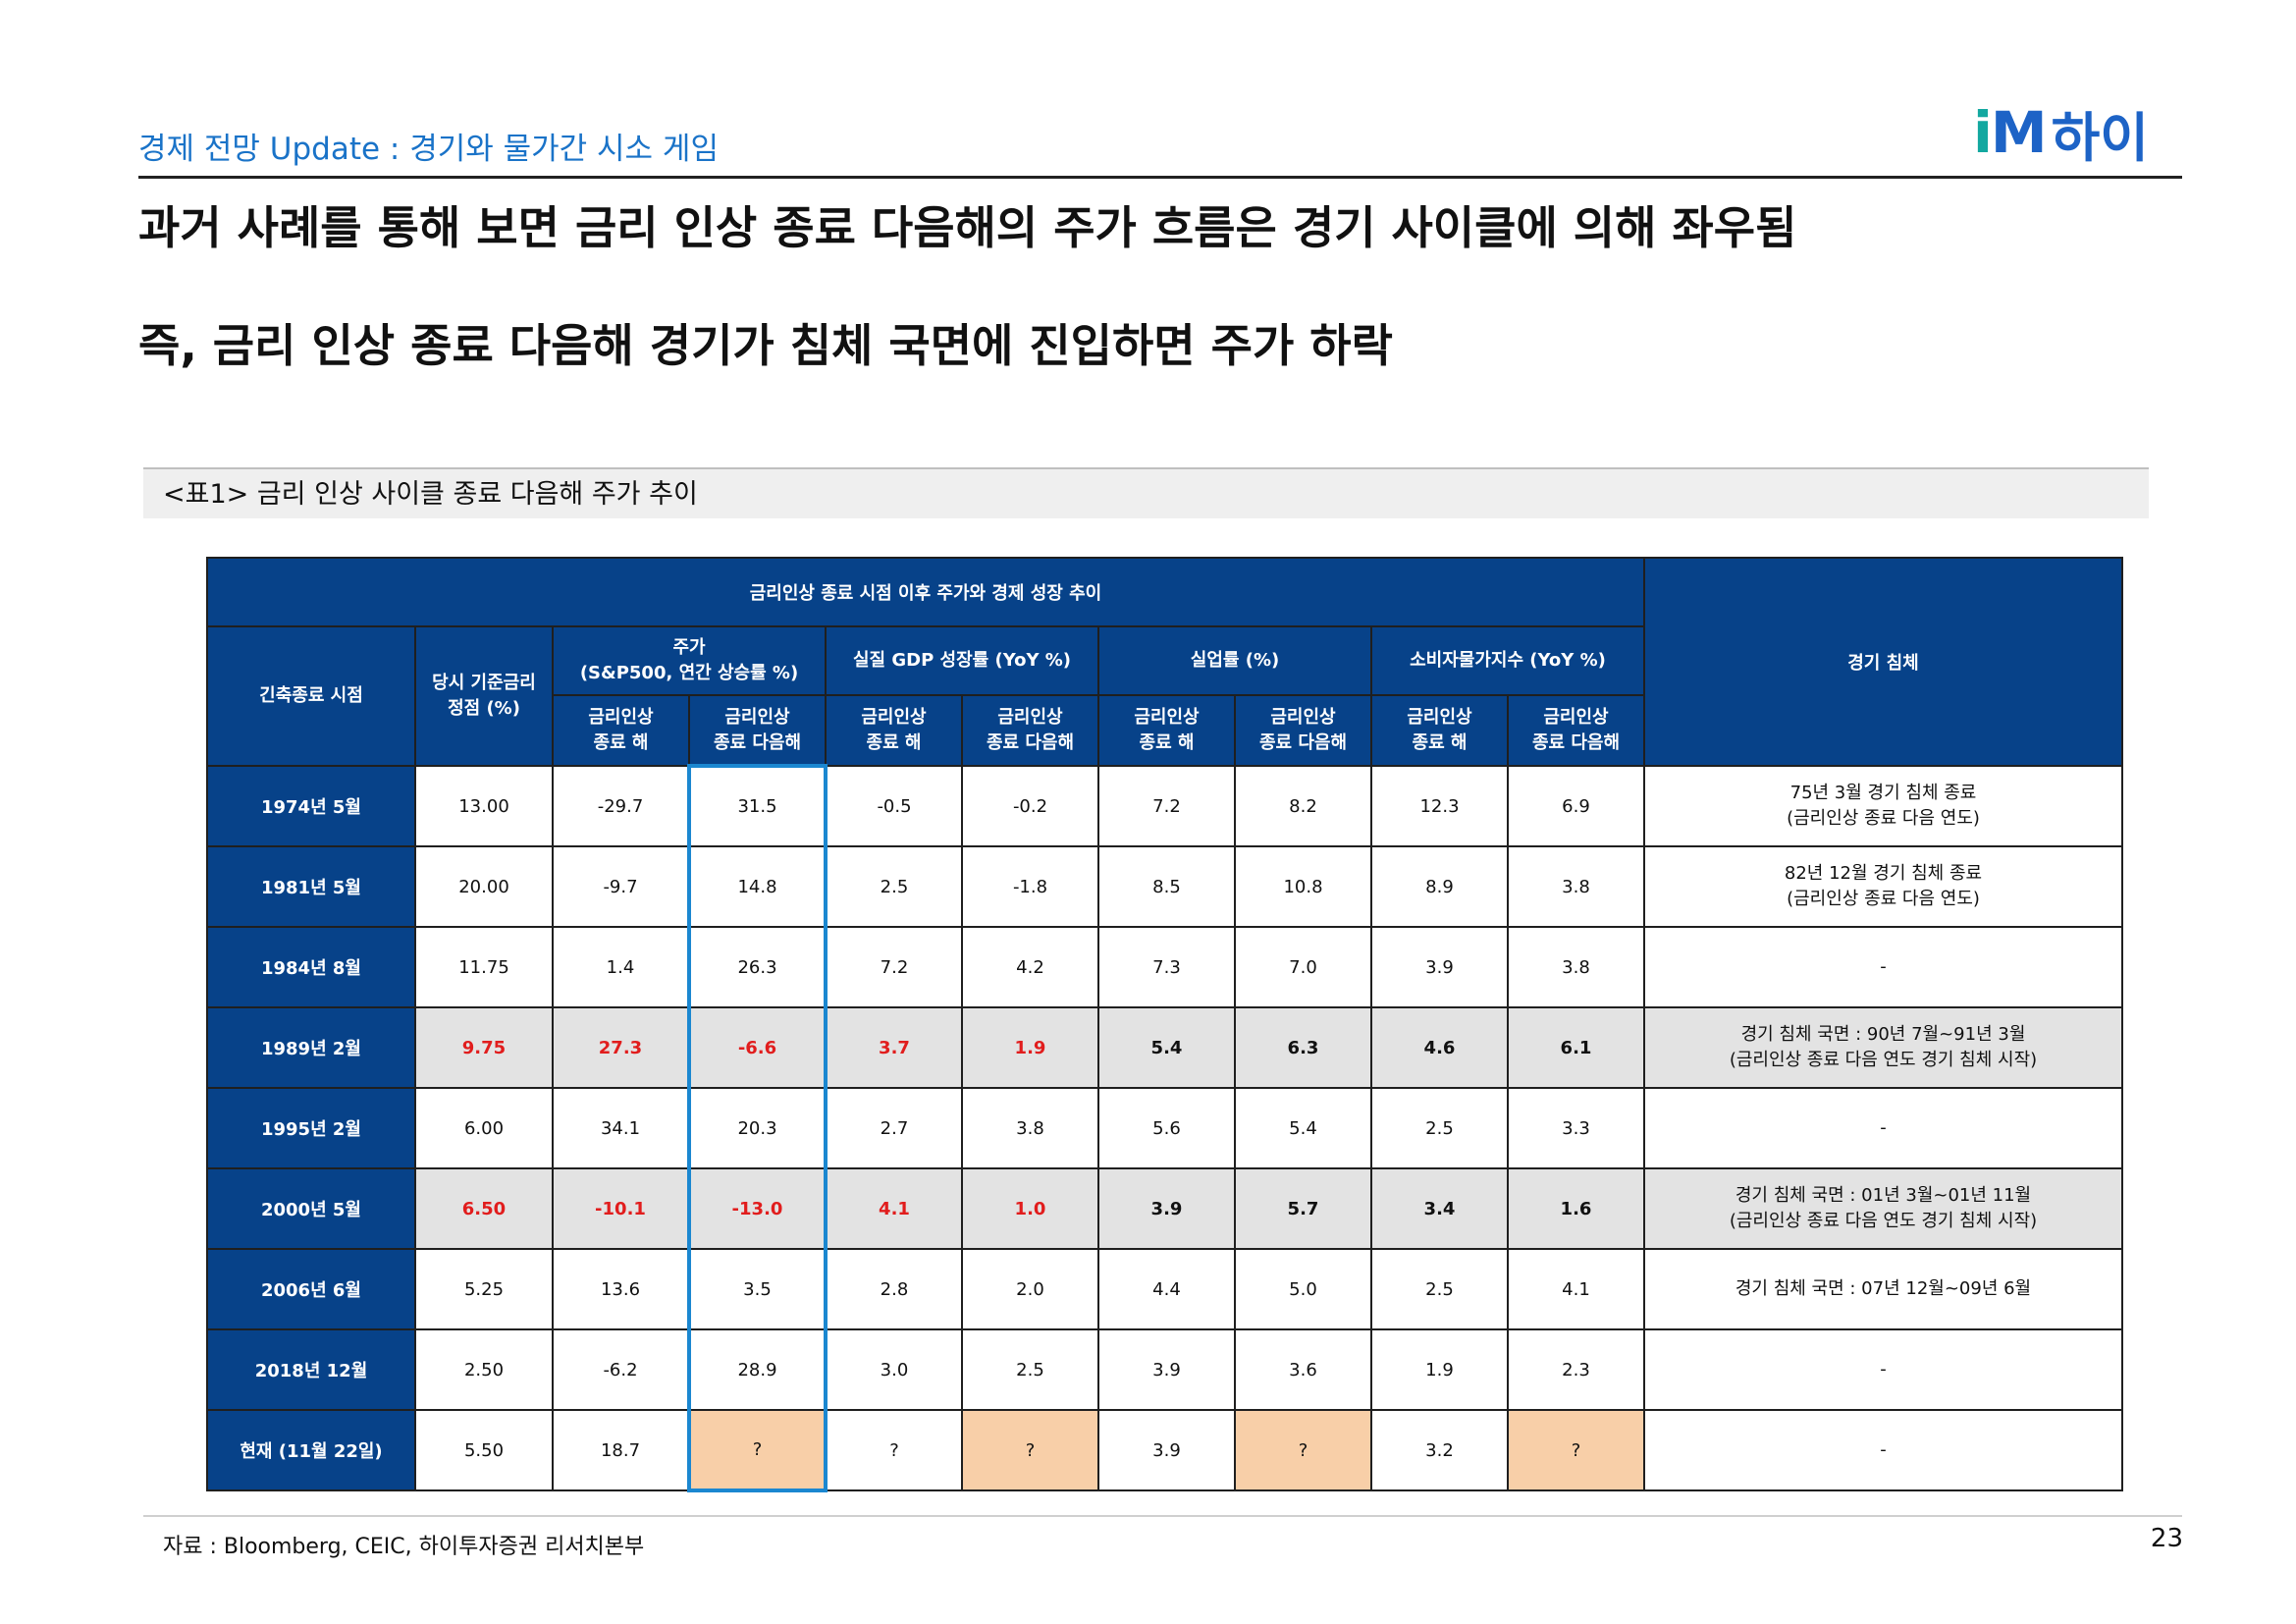 This screenshot has width=2296, height=1624. What do you see at coordinates (1576, 806) in the screenshot?
I see `cell-cpi-next: 6.9` at bounding box center [1576, 806].